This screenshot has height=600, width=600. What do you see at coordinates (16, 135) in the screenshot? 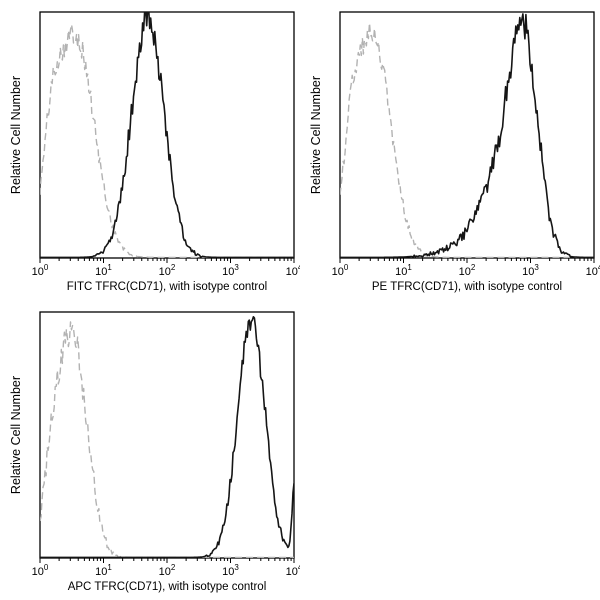
I see `y-axis-label-fitc: Relative Cell Number` at bounding box center [16, 135].